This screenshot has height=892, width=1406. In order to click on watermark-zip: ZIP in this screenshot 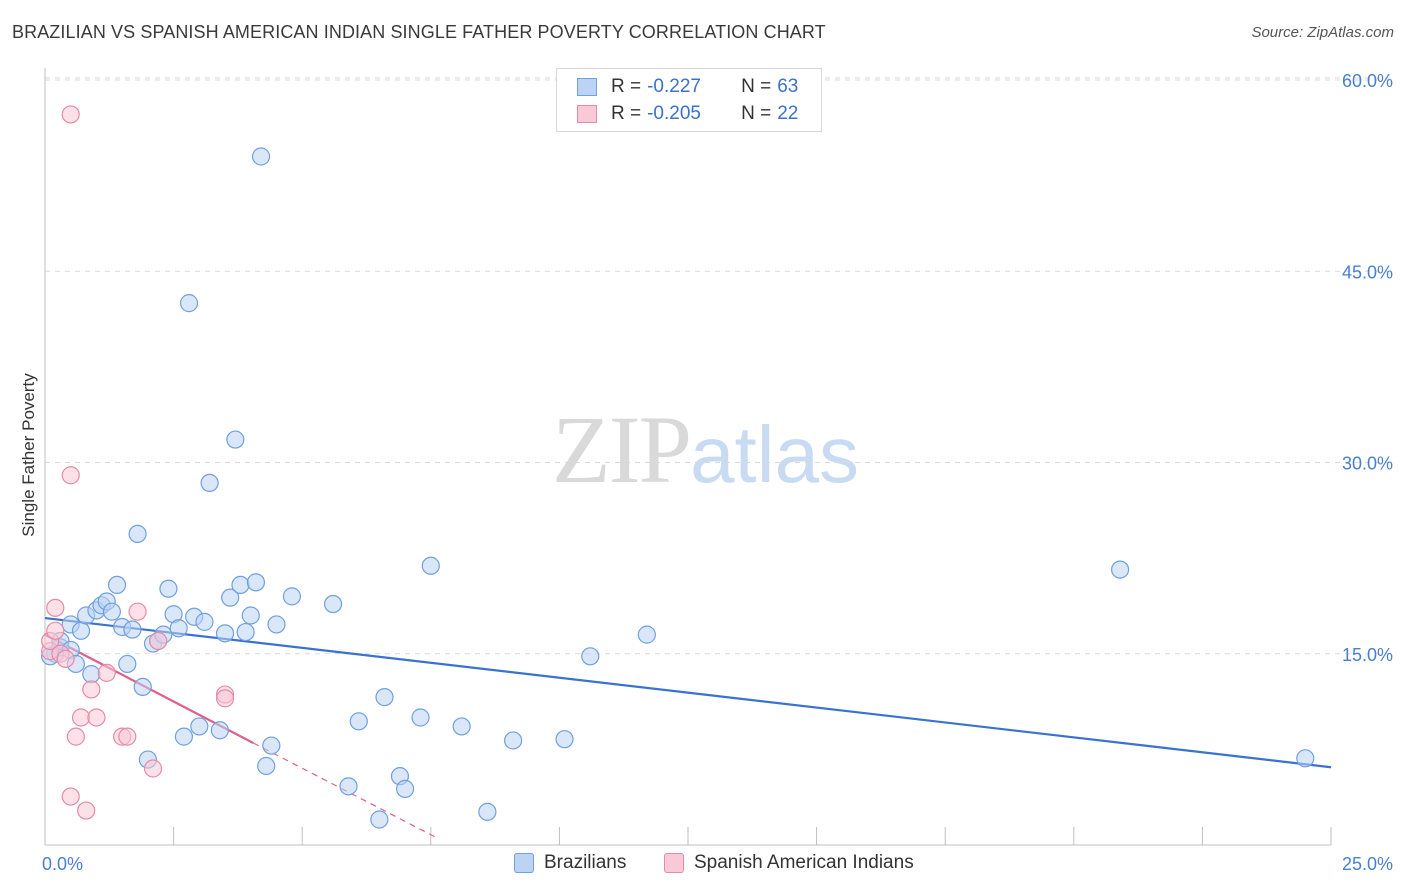, I will do `click(622, 449)`.